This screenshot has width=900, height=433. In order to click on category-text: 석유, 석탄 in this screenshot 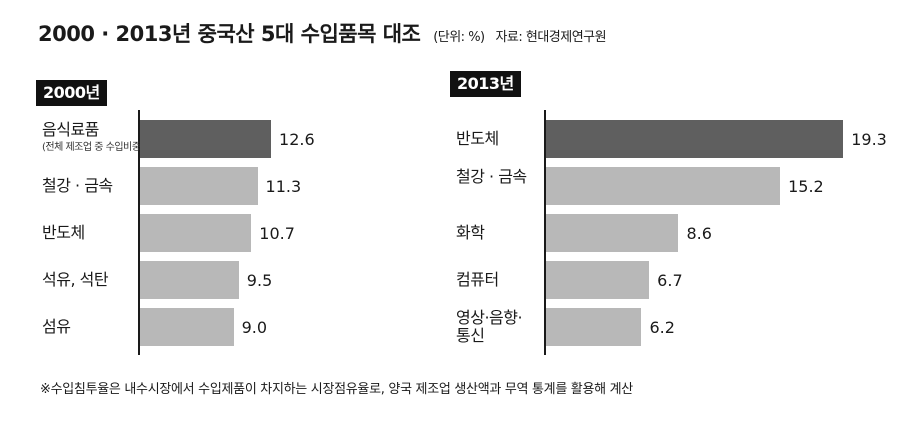, I will do `click(75, 279)`.